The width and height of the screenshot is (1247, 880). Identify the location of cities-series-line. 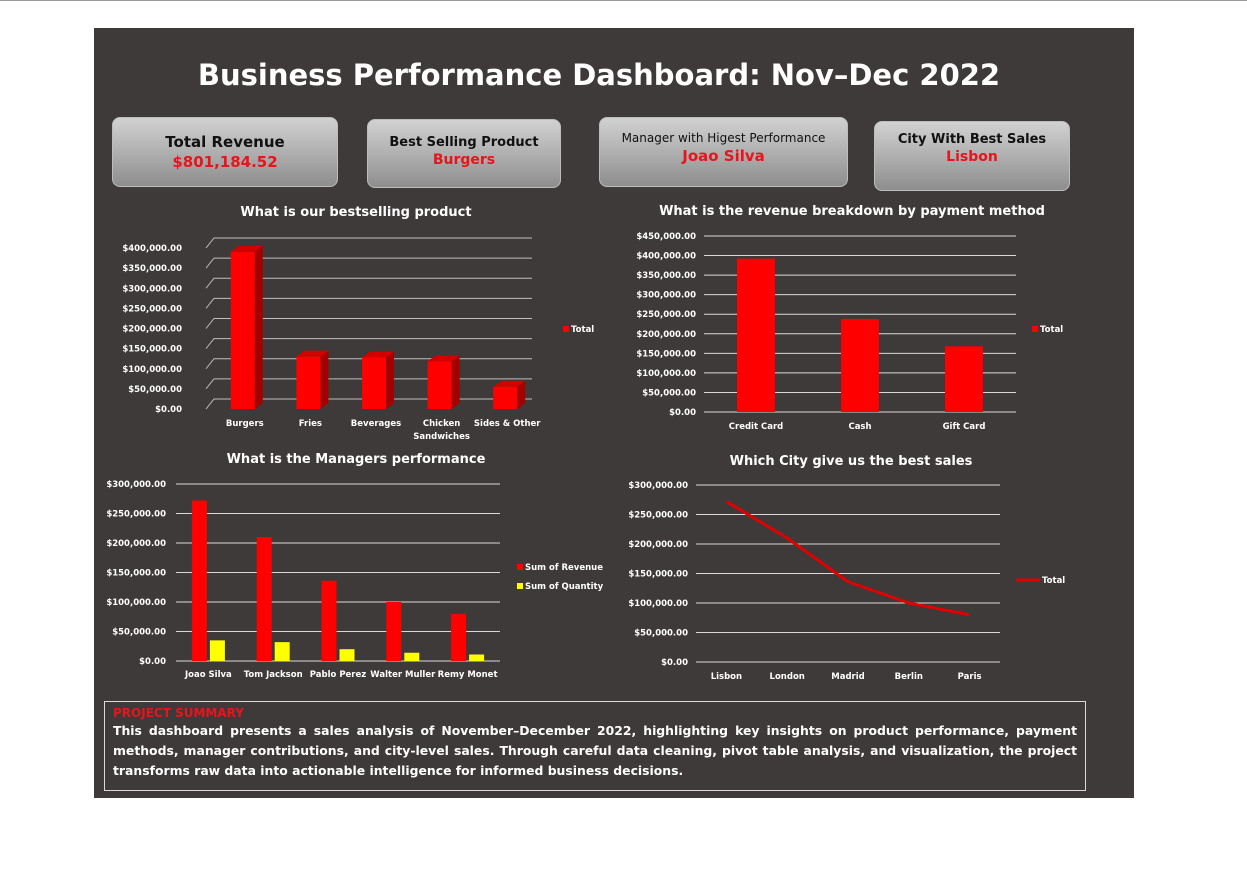
(847, 558).